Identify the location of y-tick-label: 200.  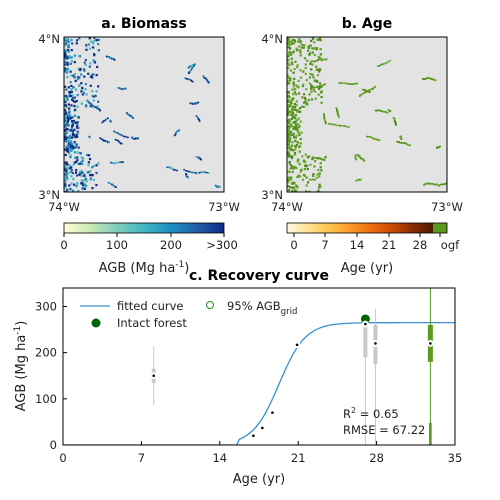
(46, 353).